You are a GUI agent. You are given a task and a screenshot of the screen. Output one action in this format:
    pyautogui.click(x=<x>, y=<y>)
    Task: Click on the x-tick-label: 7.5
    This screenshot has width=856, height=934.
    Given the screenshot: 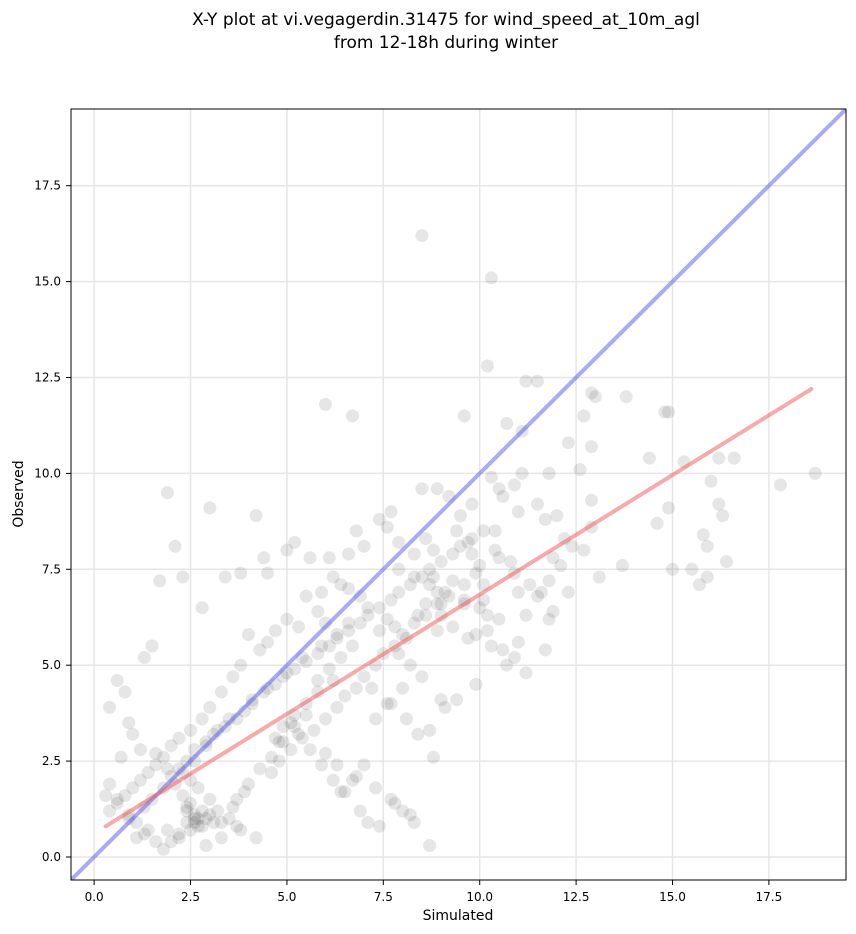 What is the action you would take?
    pyautogui.click(x=383, y=897)
    